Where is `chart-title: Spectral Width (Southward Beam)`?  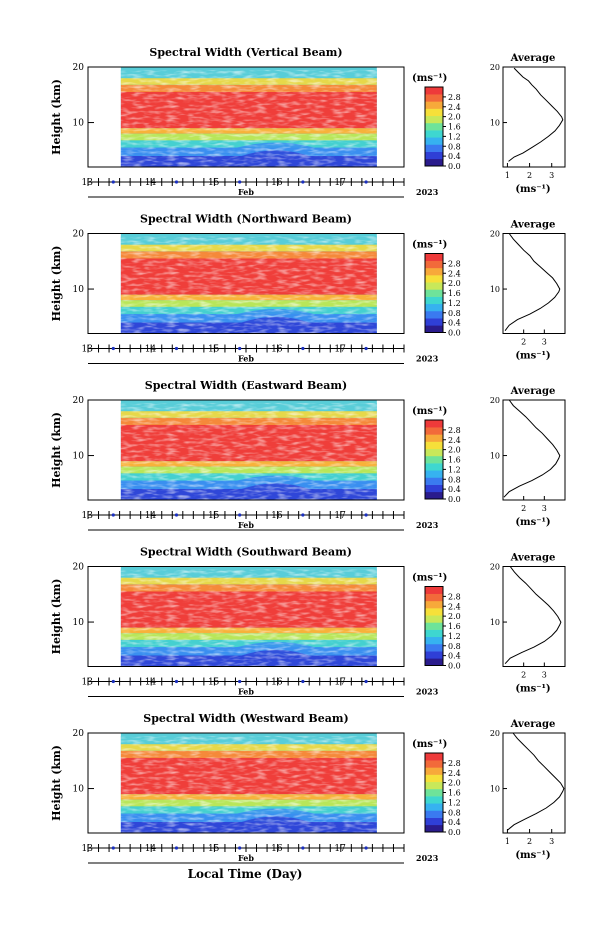 chart-title: Spectral Width (Southward Beam) is located at coordinates (246, 552).